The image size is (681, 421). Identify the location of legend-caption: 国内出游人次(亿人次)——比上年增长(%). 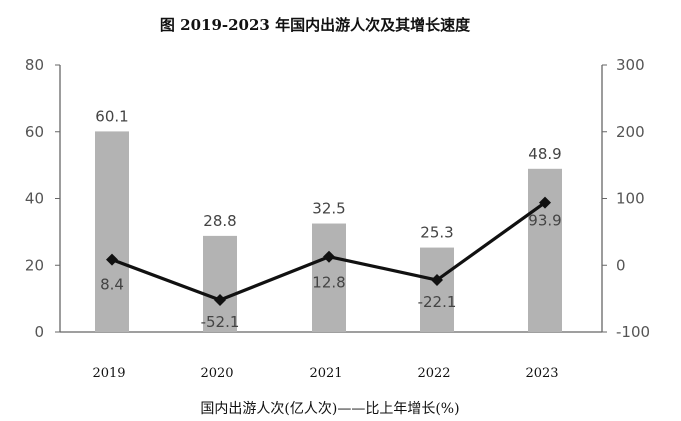
(329, 409).